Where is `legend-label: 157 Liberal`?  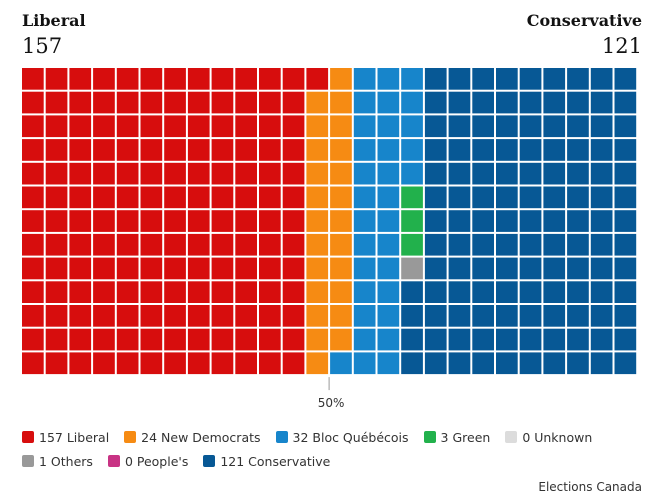
legend-label: 157 Liberal is located at coordinates (74, 437).